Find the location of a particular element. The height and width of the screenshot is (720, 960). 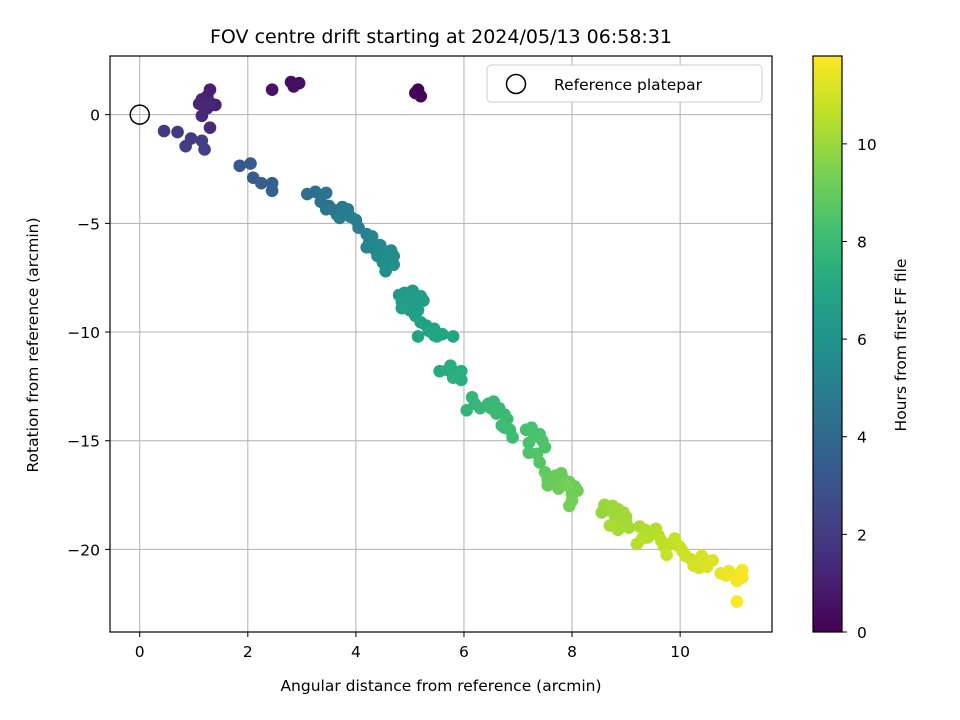

legend-reference-marker is located at coordinates (516, 84).